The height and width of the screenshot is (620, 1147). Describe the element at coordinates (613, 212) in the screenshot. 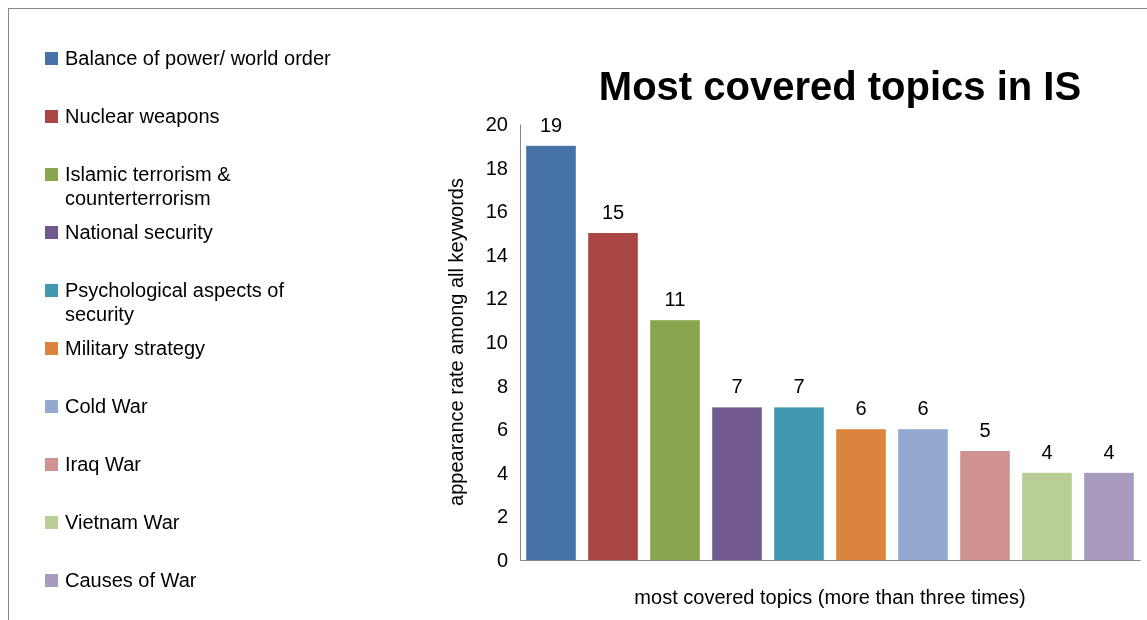

I see `data-label: 15` at that location.